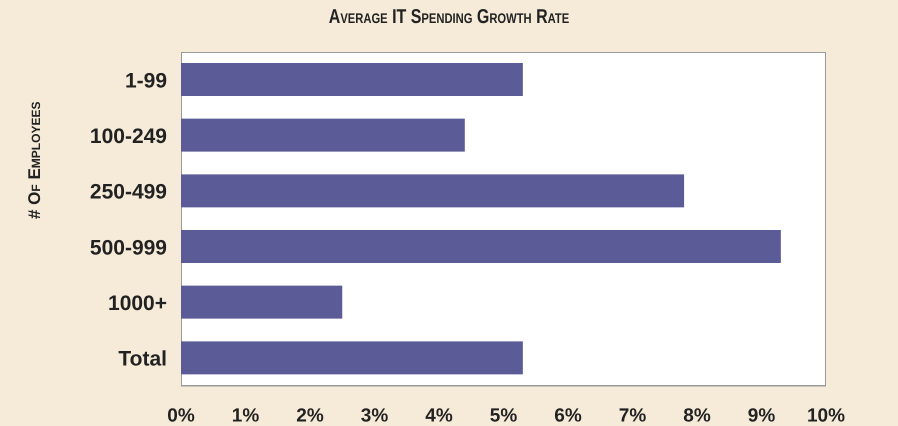 The height and width of the screenshot is (426, 898). What do you see at coordinates (137, 303) in the screenshot?
I see `y-tick-label: 1000+` at bounding box center [137, 303].